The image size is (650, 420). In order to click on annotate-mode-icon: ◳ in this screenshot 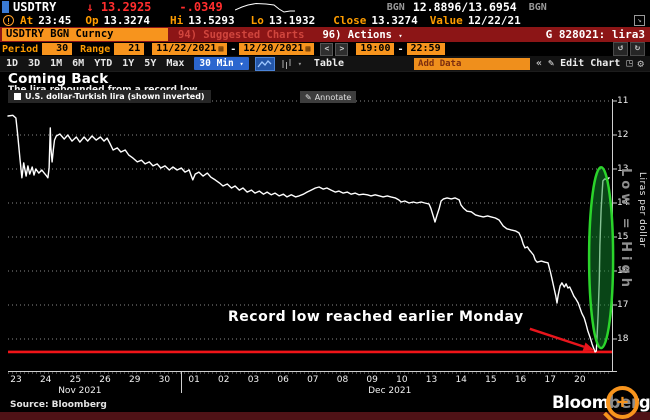, I will do `click(629, 63)`.